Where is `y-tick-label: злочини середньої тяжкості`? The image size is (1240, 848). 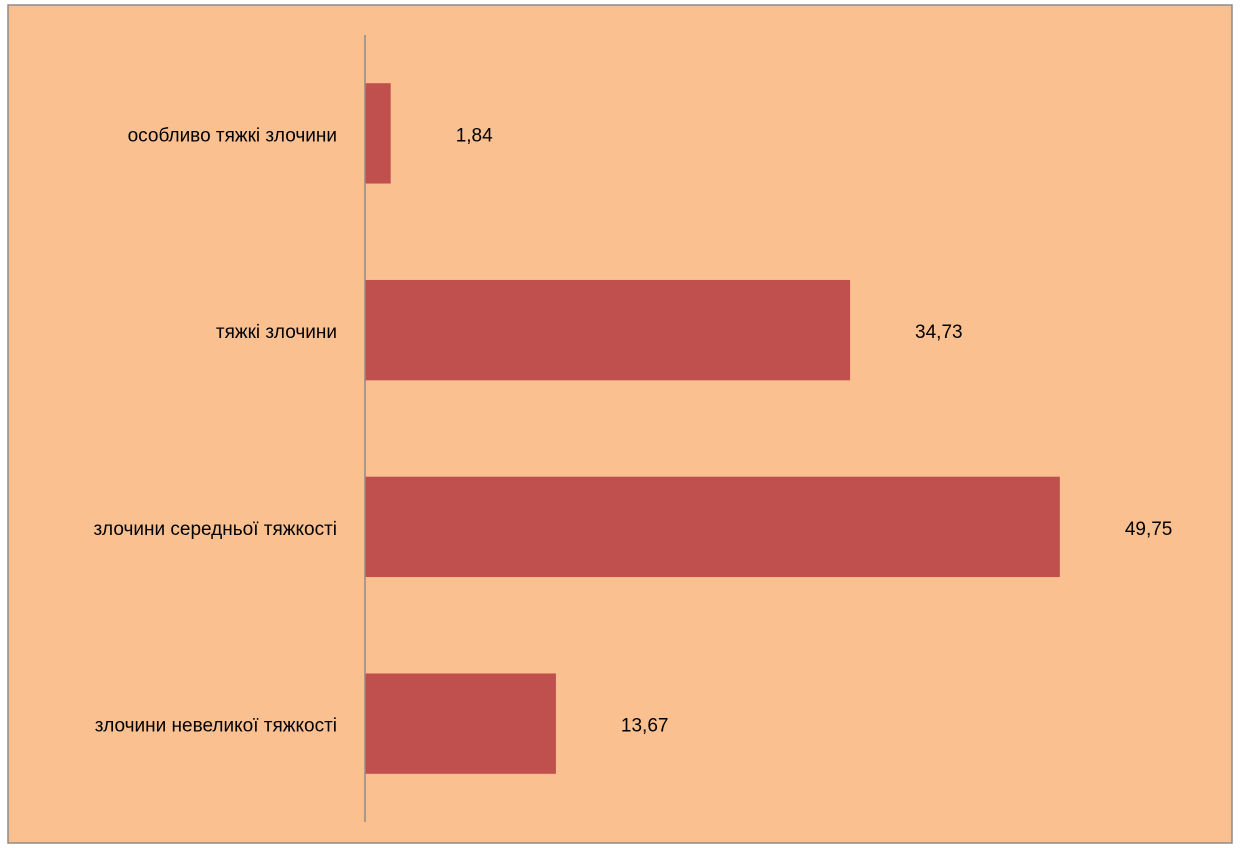 y-tick-label: злочини середньої тяжкості is located at coordinates (215, 529).